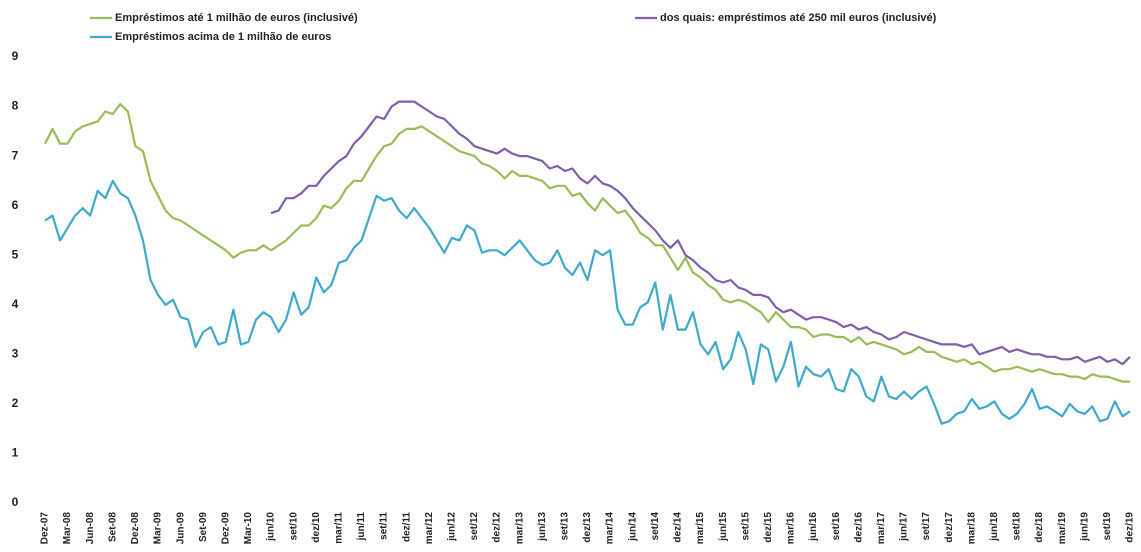 This screenshot has width=1141, height=552. I want to click on x-tick-label: Mar-10, so click(248, 528).